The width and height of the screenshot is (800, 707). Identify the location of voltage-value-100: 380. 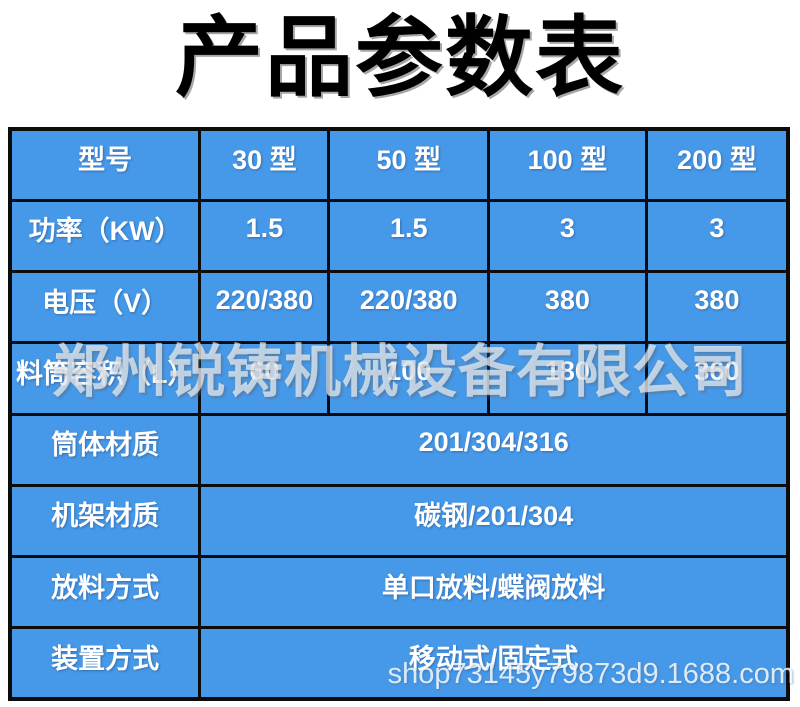
(567, 307).